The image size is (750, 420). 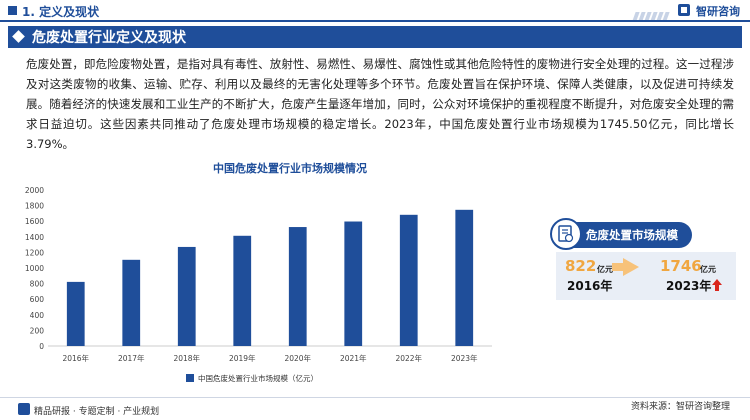 What do you see at coordinates (34, 221) in the screenshot?
I see `y-tick-label: 1600` at bounding box center [34, 221].